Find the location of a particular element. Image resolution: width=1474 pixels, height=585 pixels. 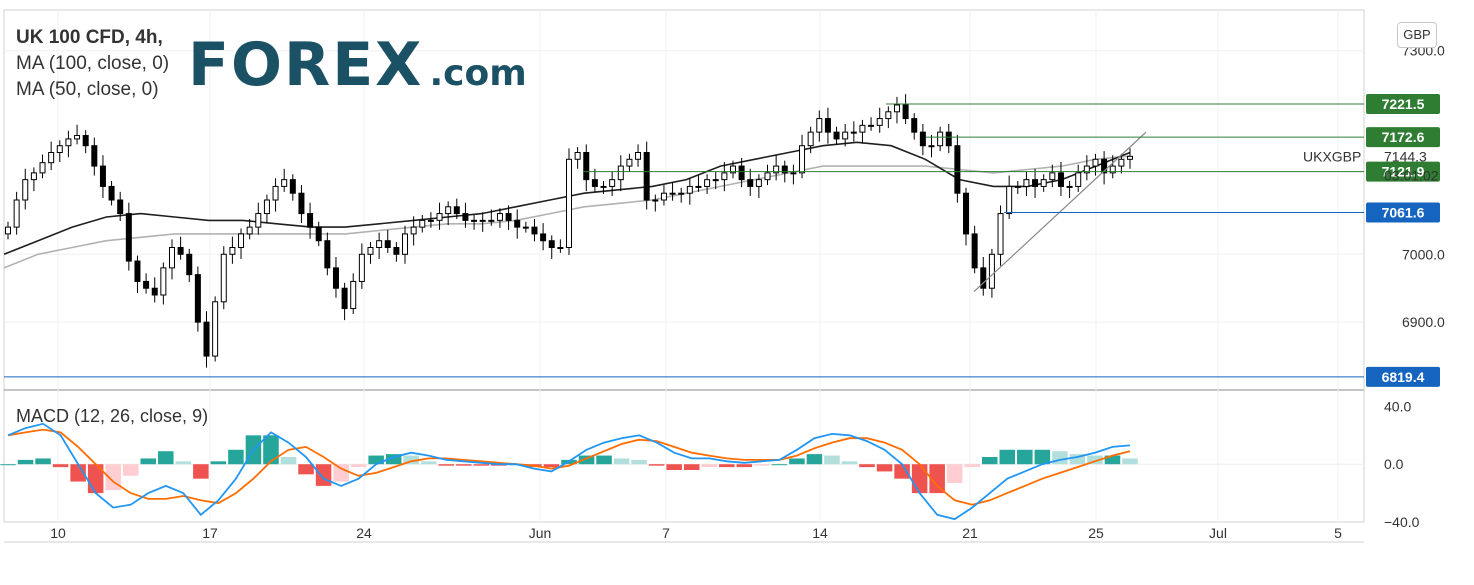

macd-title: MACD (12, 26, close, 9) is located at coordinates (112, 416).